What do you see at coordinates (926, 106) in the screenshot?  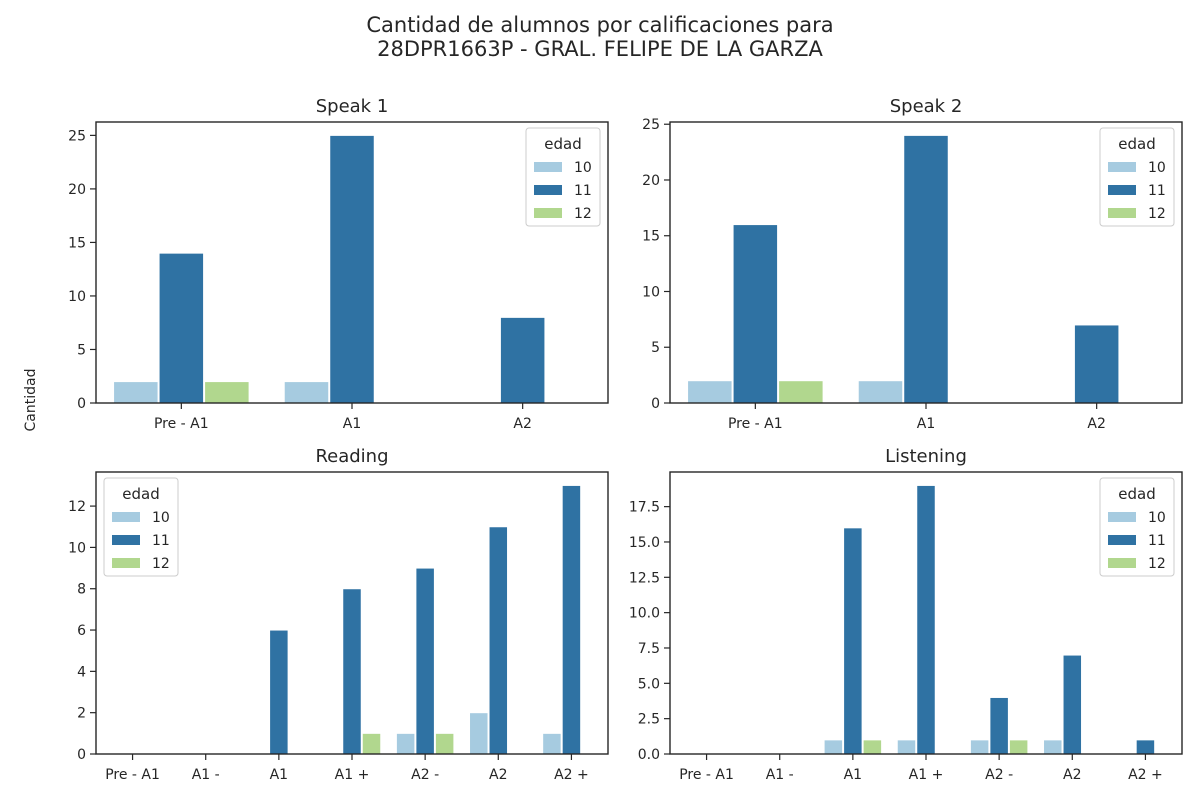 I see `panel-title: Speak 2` at bounding box center [926, 106].